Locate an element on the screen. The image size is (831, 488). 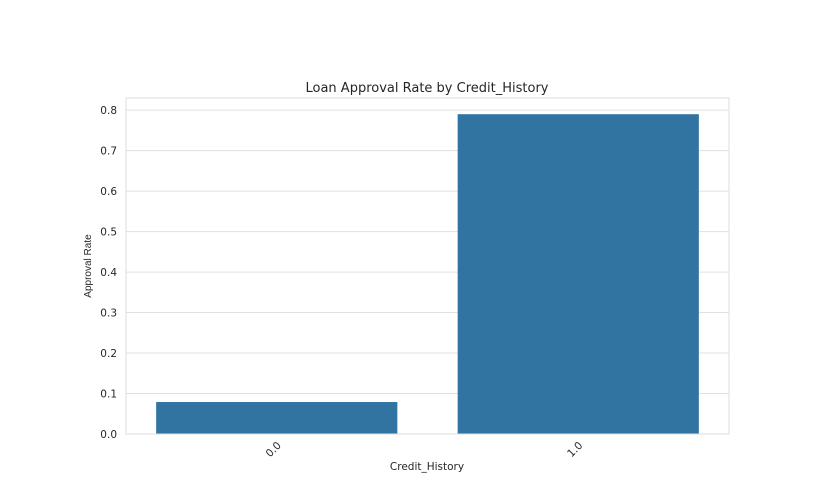
x-tick-labels: 0.0 1.0 is located at coordinates (425, 450).